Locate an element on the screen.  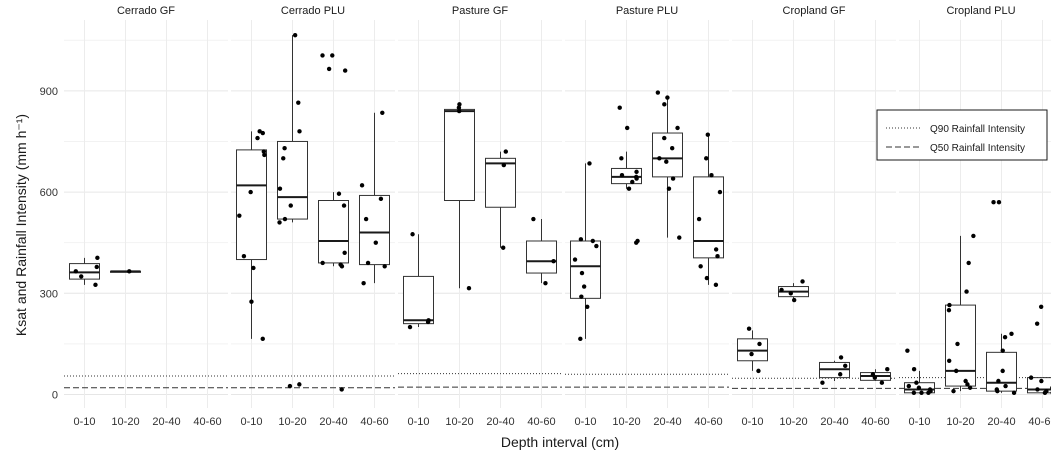
facet-strip-label: Cerrado PLU is located at coordinates (313, 11).